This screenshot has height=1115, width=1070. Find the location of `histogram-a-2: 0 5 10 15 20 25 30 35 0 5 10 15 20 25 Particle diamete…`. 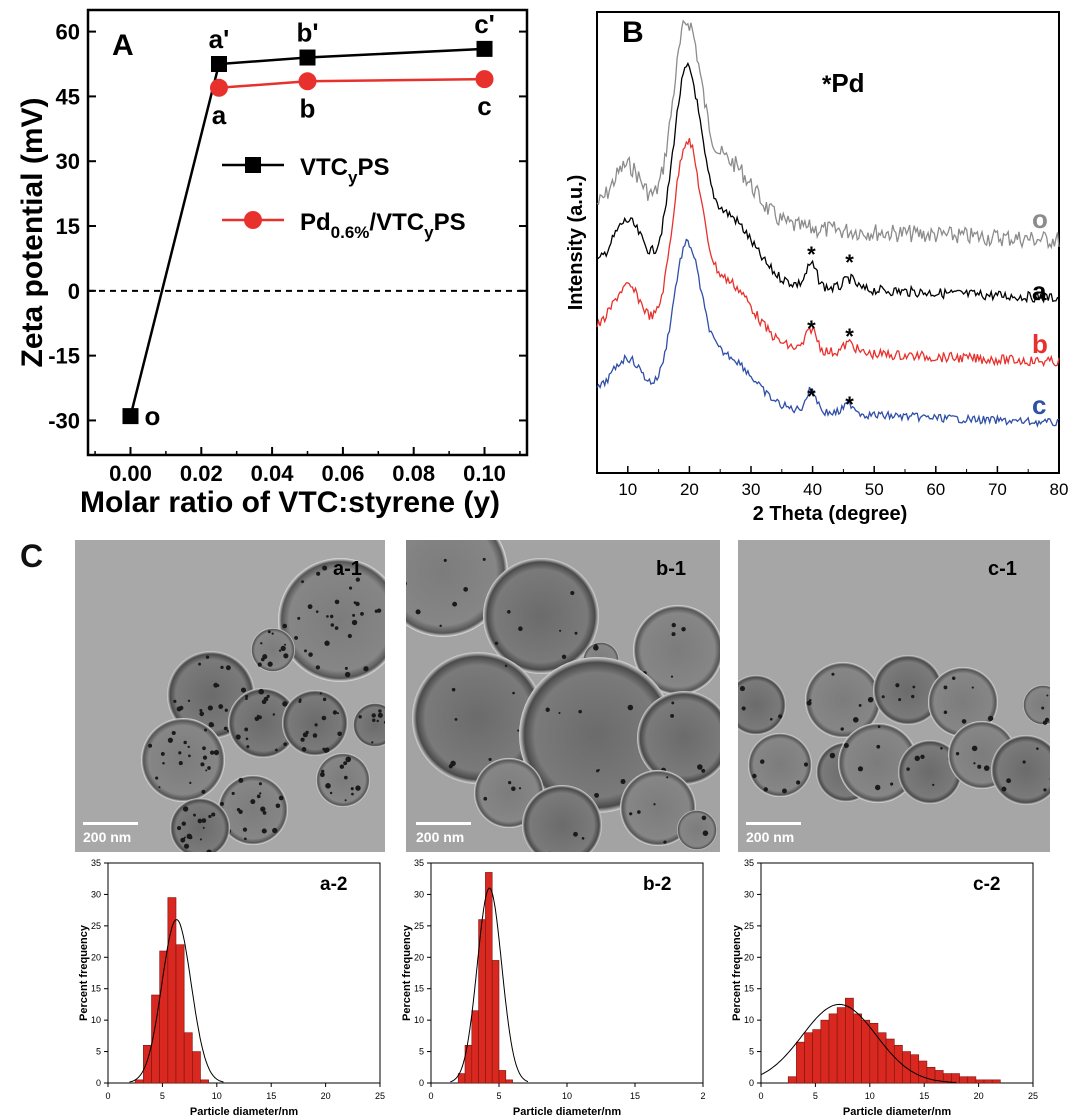

histogram-a-2: 0 5 10 15 20 25 30 35 0 5 10 15 20 25 Particle diamete… is located at coordinates (231, 986).